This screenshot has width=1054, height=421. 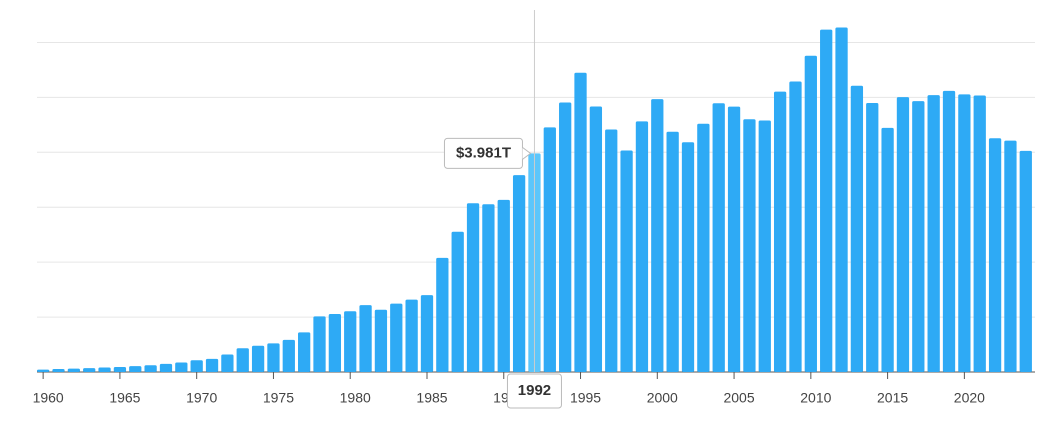 I want to click on year-box, so click(x=534, y=391).